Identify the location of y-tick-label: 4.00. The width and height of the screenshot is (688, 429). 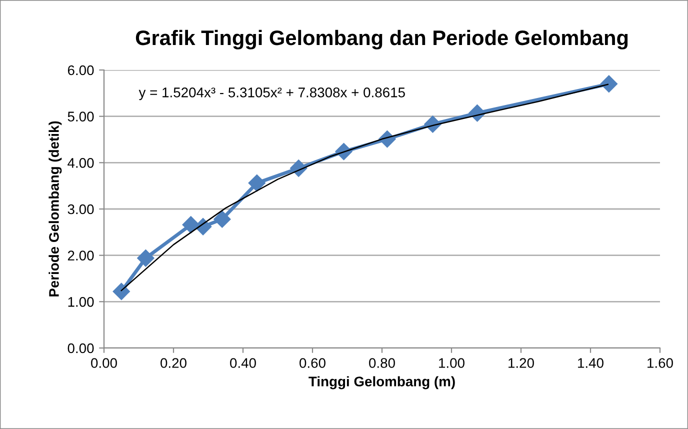
(81, 163).